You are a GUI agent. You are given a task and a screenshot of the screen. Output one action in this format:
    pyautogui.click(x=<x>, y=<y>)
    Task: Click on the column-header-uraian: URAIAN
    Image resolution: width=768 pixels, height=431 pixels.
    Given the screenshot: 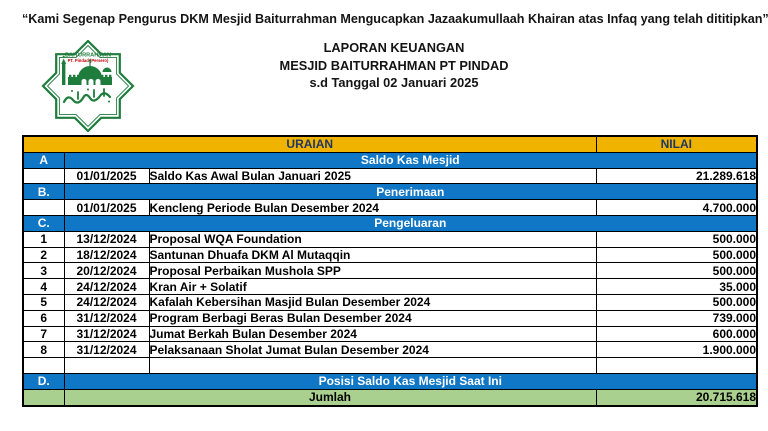 What is the action you would take?
    pyautogui.click(x=309, y=144)
    